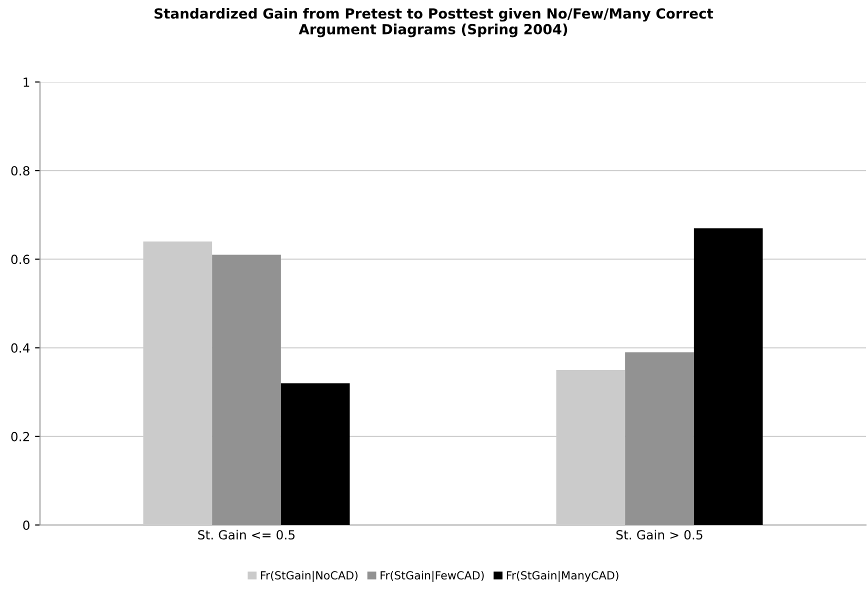 The height and width of the screenshot is (592, 867). What do you see at coordinates (432, 576) in the screenshot?
I see `legend-label: Fr(StGain|FewCAD)` at bounding box center [432, 576].